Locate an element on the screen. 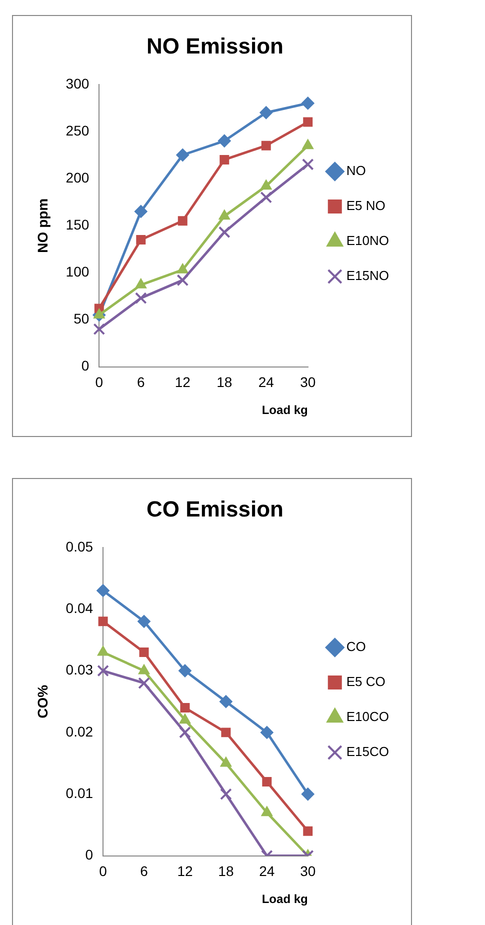 This screenshot has height=925, width=485. legend-label: E15NO is located at coordinates (368, 276).